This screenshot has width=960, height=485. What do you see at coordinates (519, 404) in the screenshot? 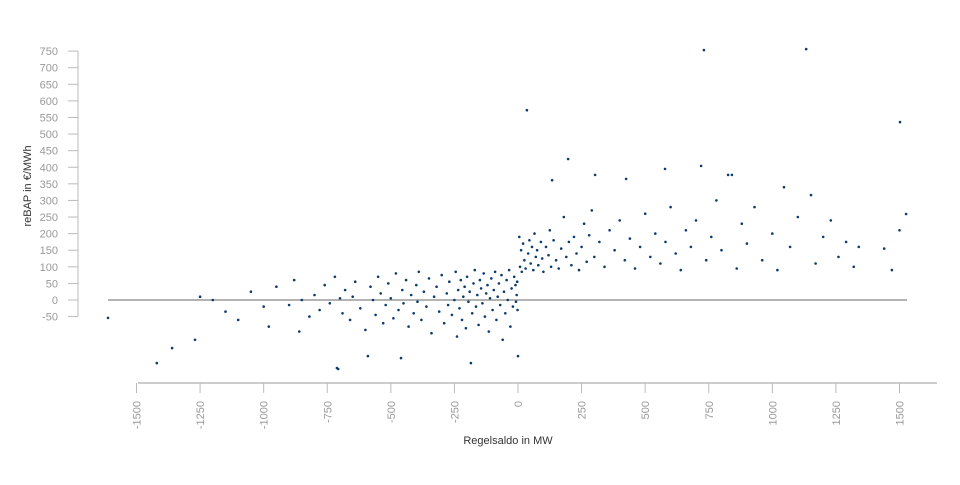
I see `x-tick-label: 0` at bounding box center [519, 404].